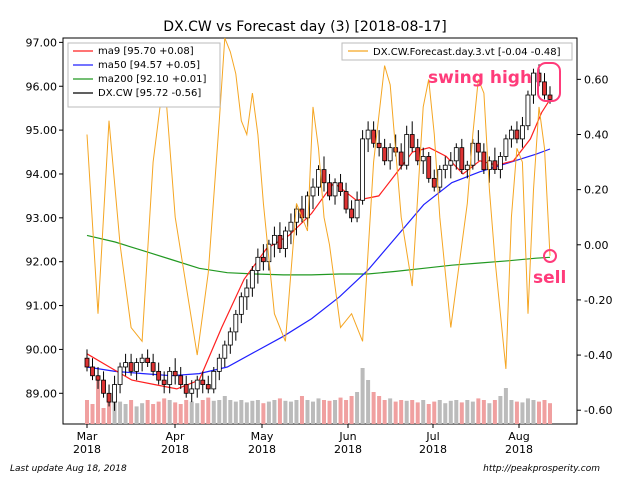 This screenshot has height=480, width=640. Describe the element at coordinates (68, 469) in the screenshot. I see `footer-last-update: Last update Aug 18, 2018` at that location.